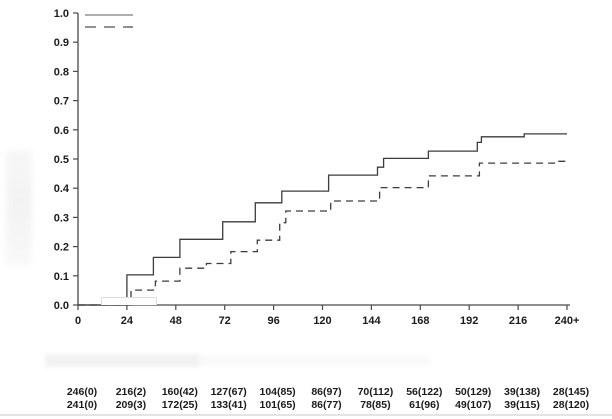 This screenshot has height=419, width=612. Describe the element at coordinates (371, 321) in the screenshot. I see `x-tick-label: 144` at that location.